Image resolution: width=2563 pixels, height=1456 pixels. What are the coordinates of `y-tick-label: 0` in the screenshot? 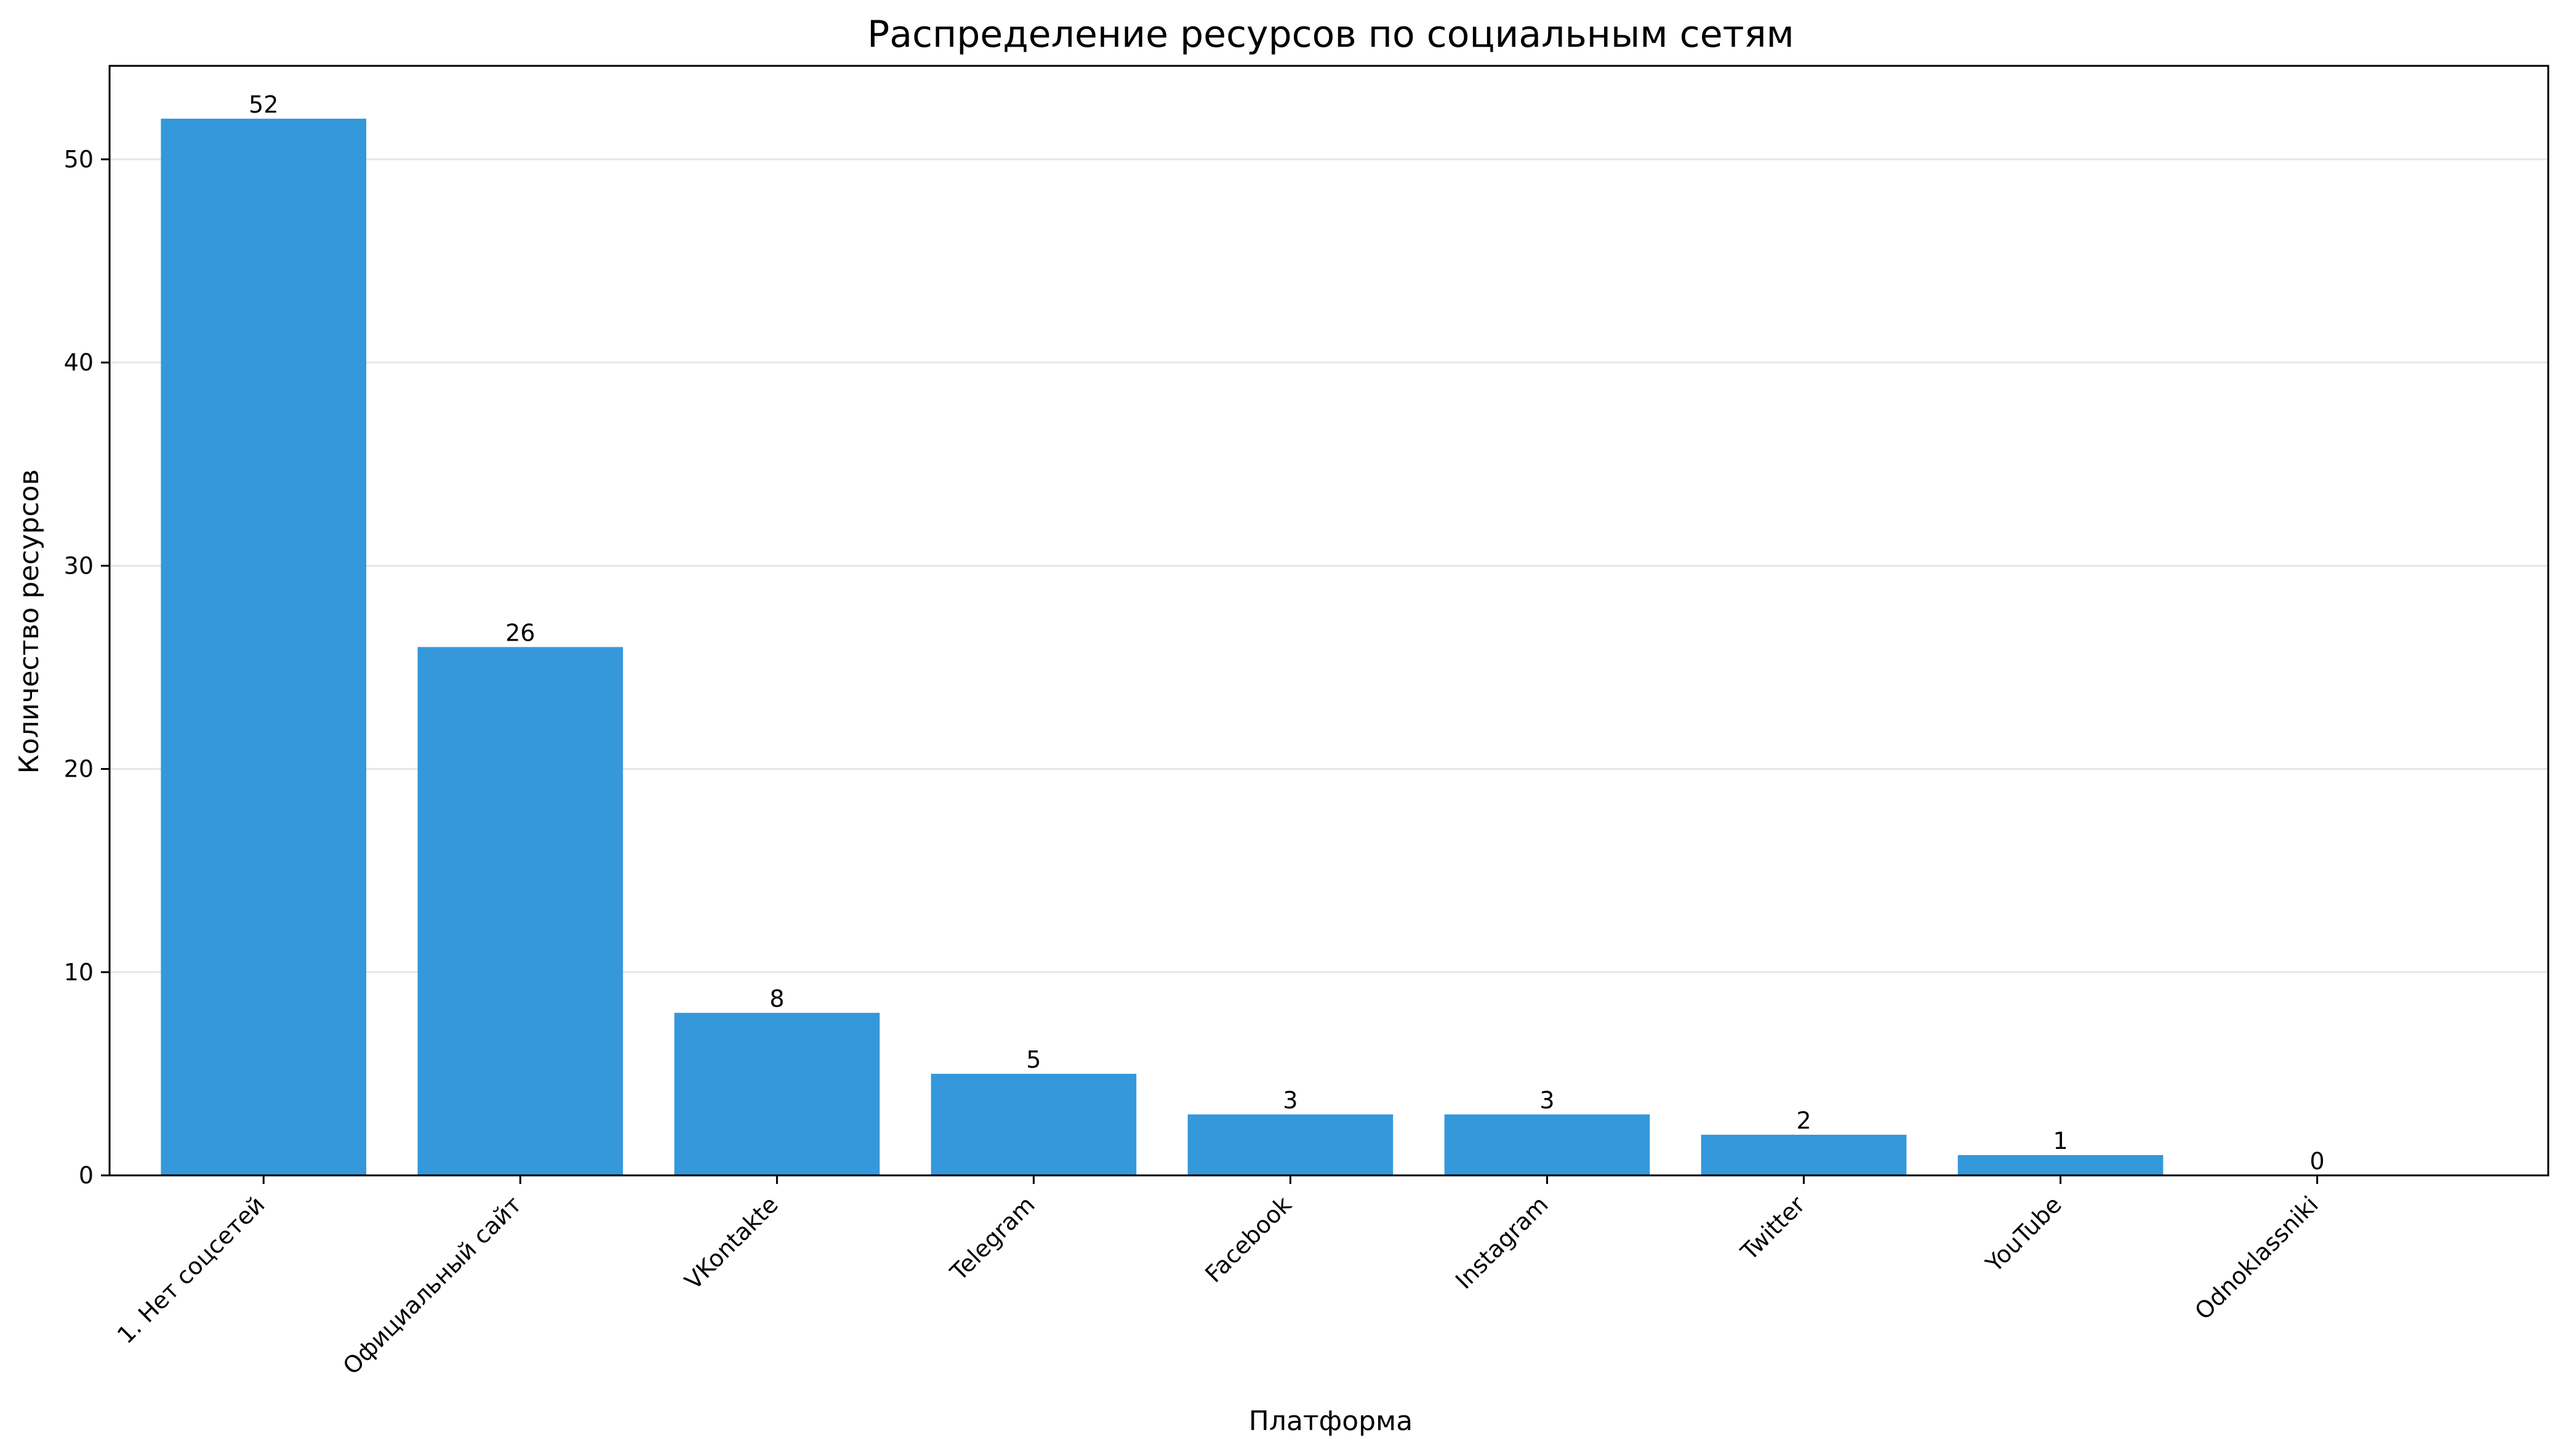 It's located at (86, 1175).